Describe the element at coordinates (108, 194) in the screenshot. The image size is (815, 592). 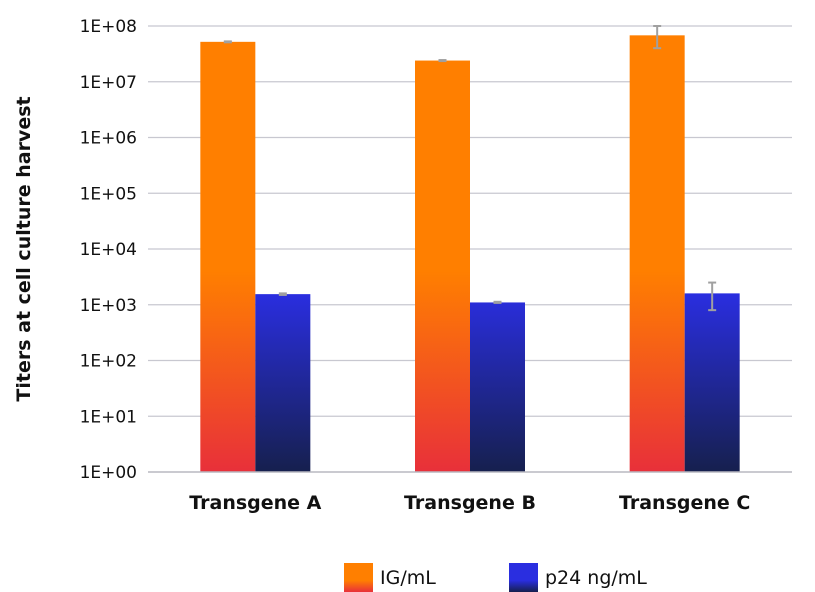
I see `y-tick-label: 1E+05` at that location.